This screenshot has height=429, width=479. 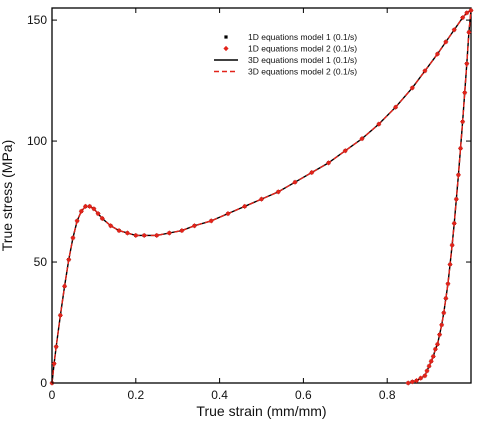 I want to click on legend-label: 3D equations model 1 (0.1/s), so click(x=302, y=60).